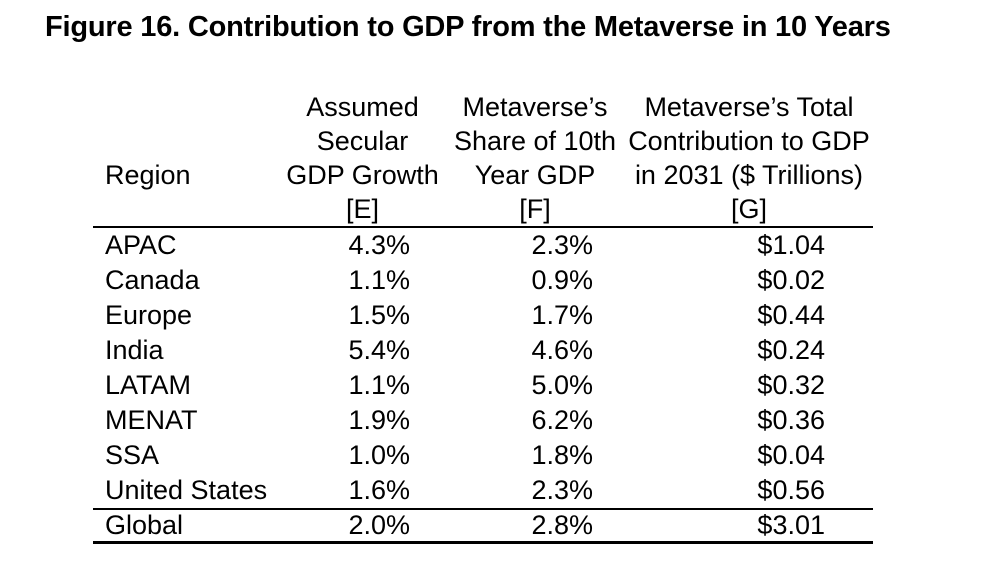  Describe the element at coordinates (535, 107) in the screenshot. I see `header-line: Metaverse’s` at that location.